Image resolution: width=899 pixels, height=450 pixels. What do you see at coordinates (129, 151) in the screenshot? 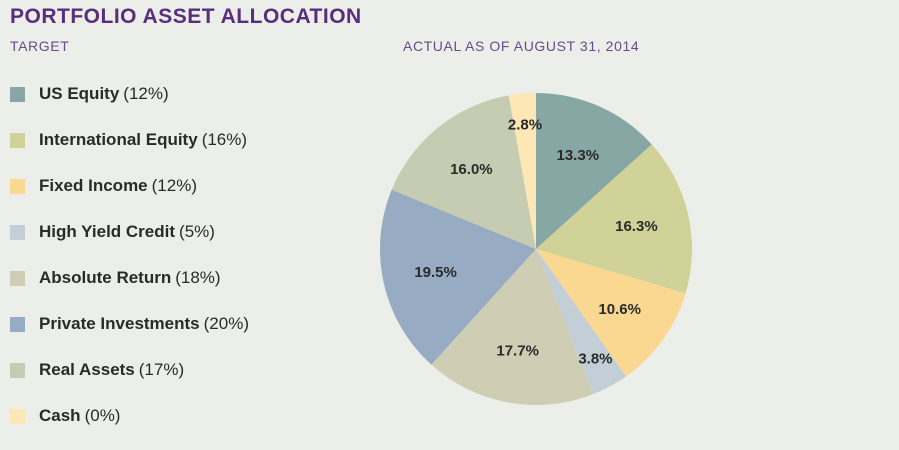
I see `legend-item-international-equity: International Equity (16%)` at bounding box center [129, 151].